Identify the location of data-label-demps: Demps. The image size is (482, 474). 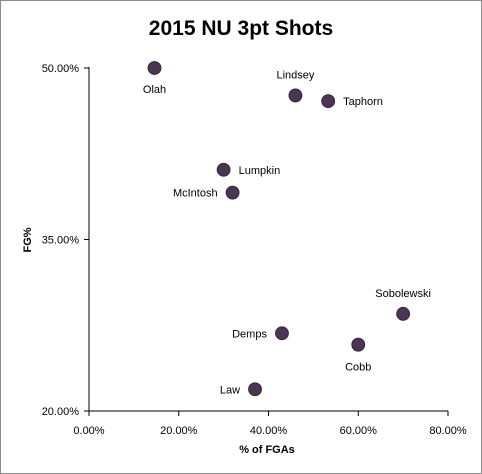
(249, 334).